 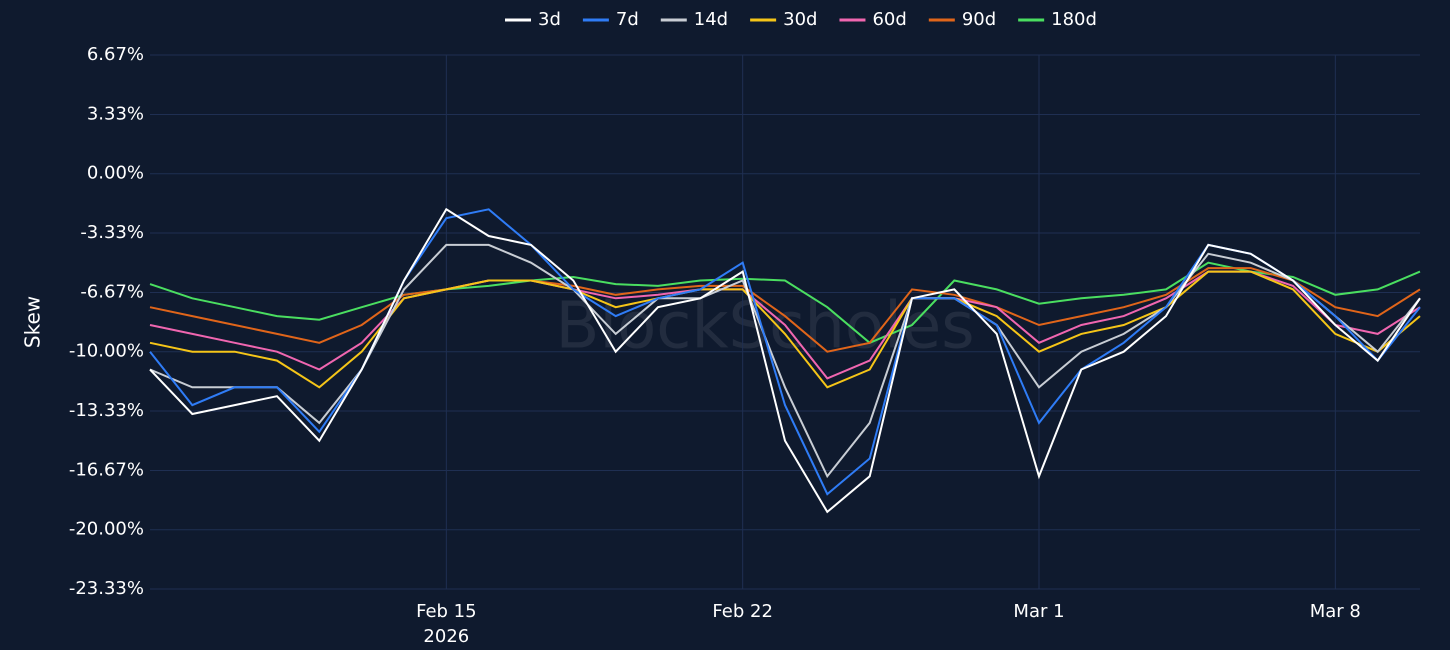 What do you see at coordinates (106, 351) in the screenshot?
I see `y-tick-label: -10.00%` at bounding box center [106, 351].